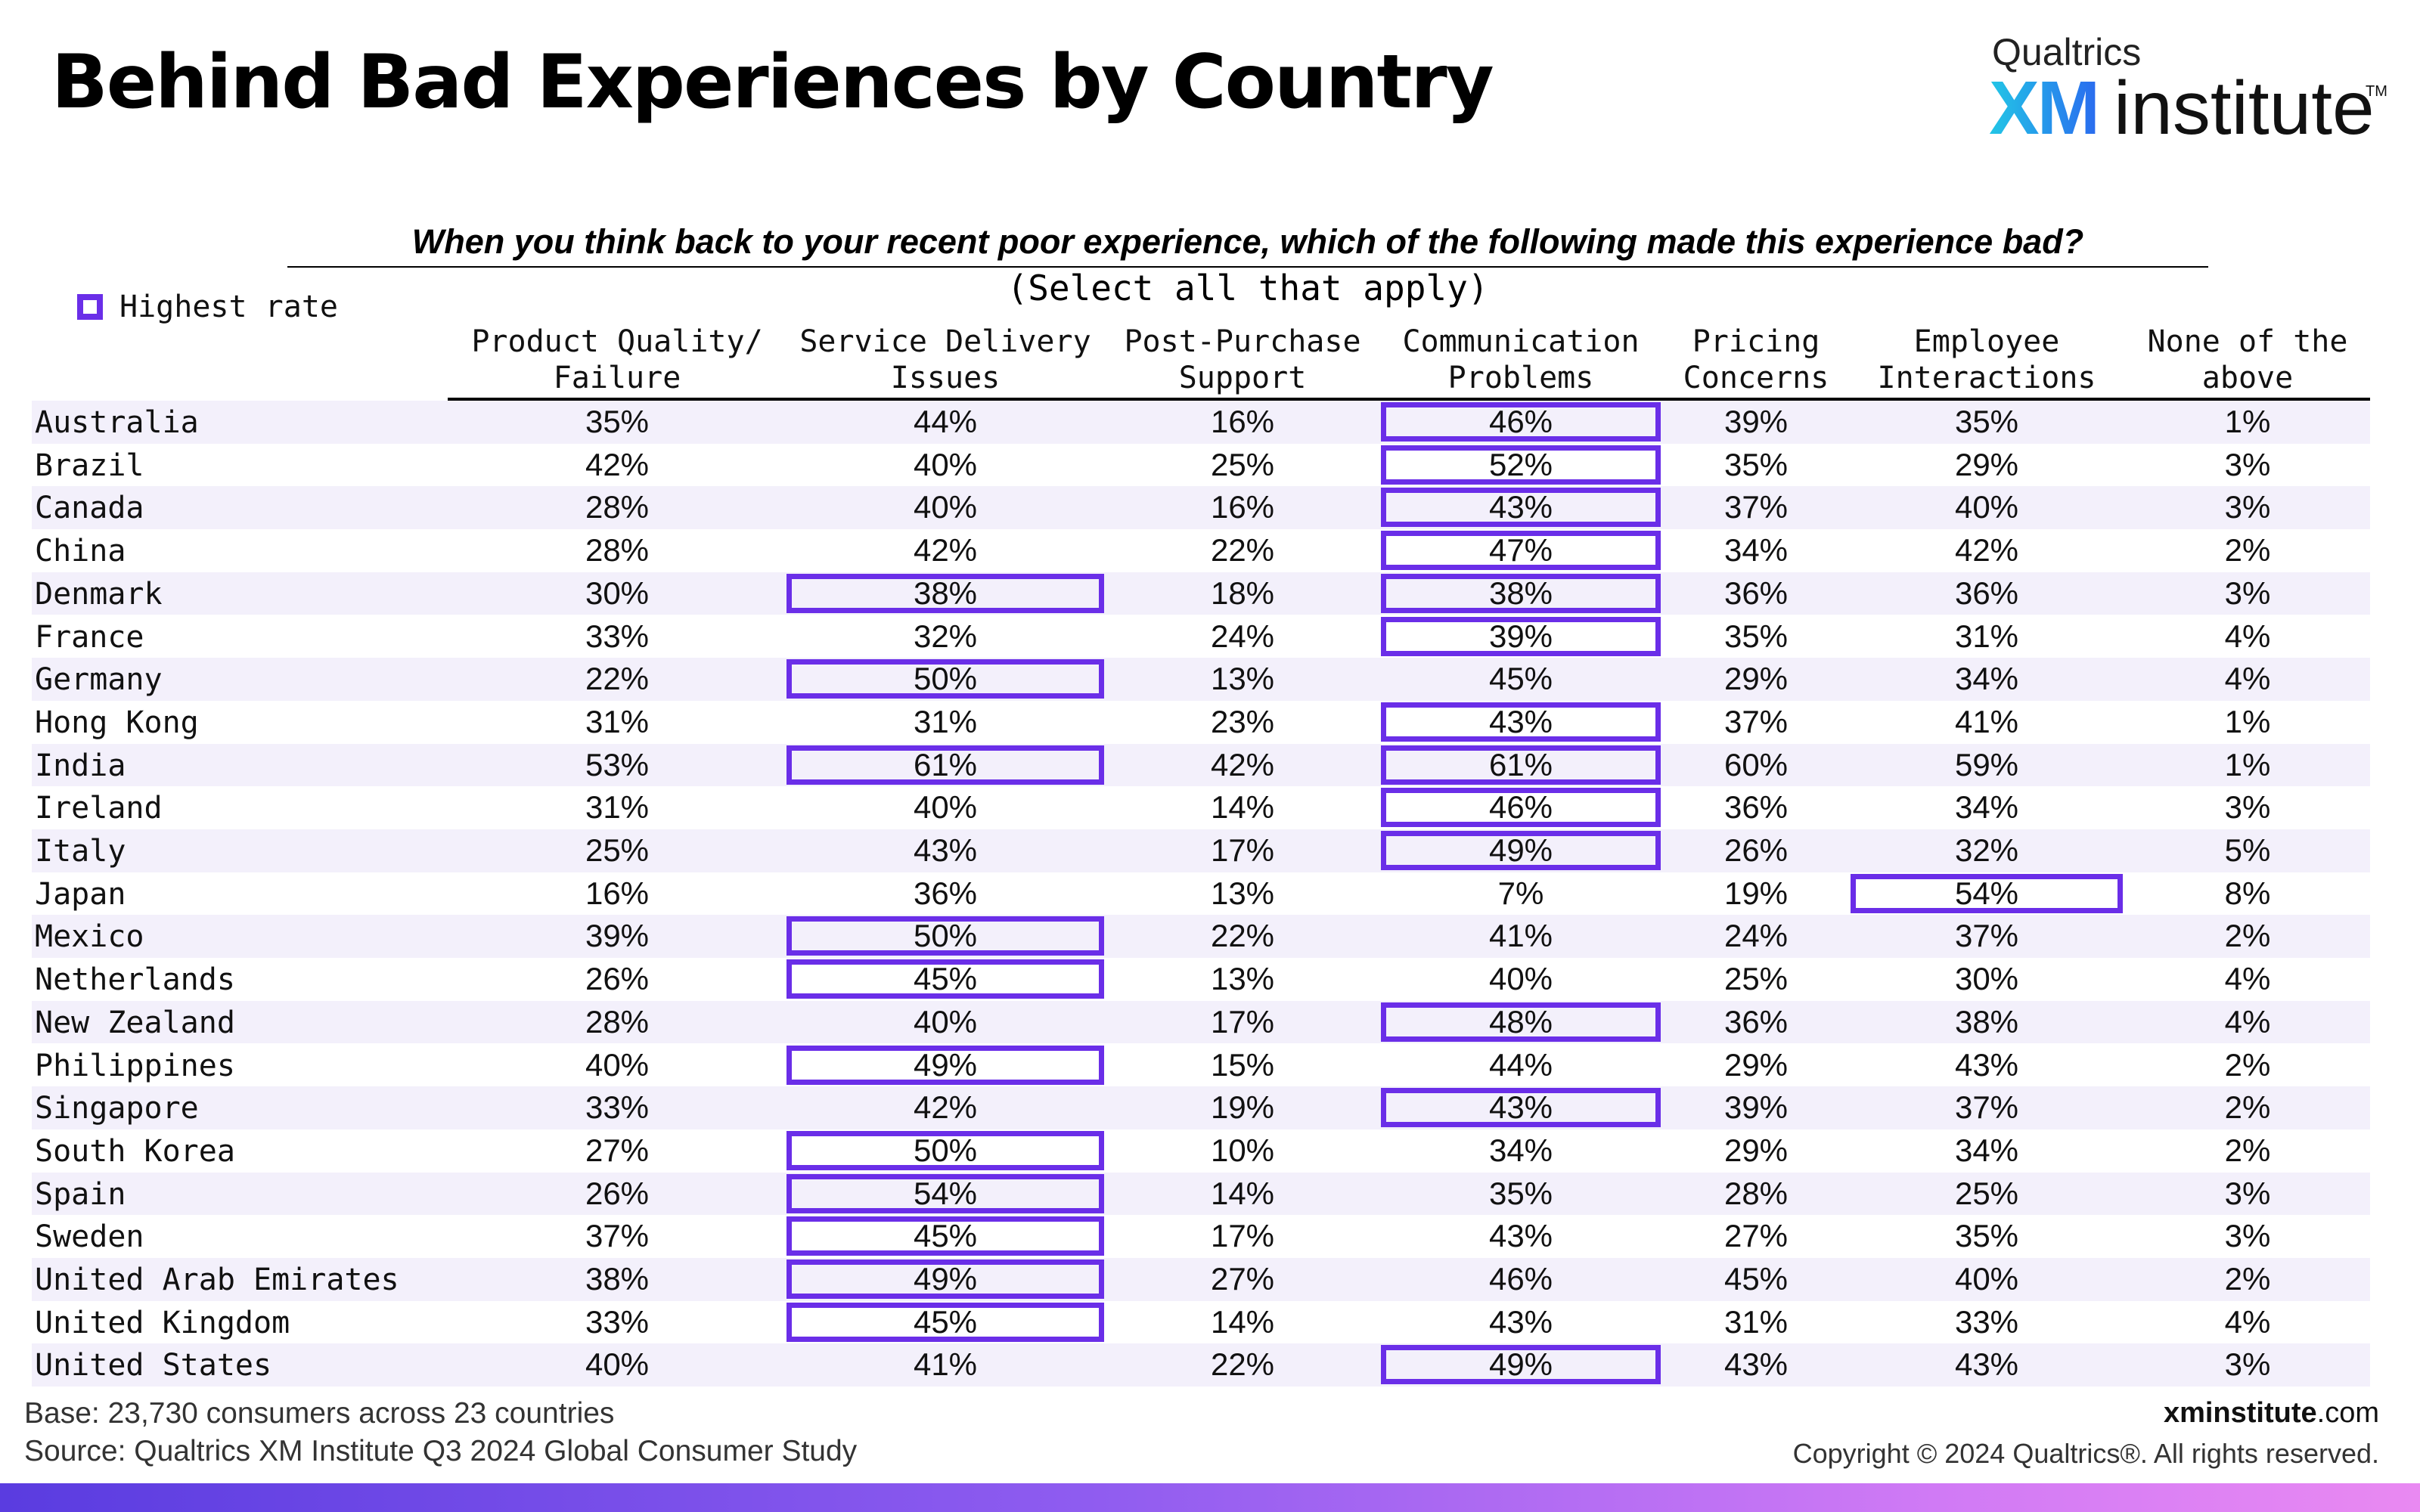  Describe the element at coordinates (1520, 1279) in the screenshot. I see `value-cell: 46%` at that location.